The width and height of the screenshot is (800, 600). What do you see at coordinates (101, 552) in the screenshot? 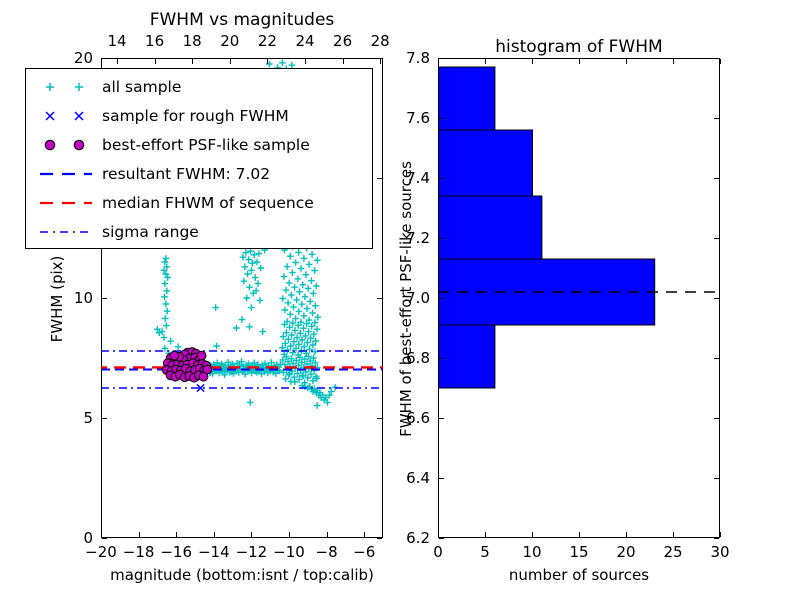
I see `x-tick-label: −20` at bounding box center [101, 552].